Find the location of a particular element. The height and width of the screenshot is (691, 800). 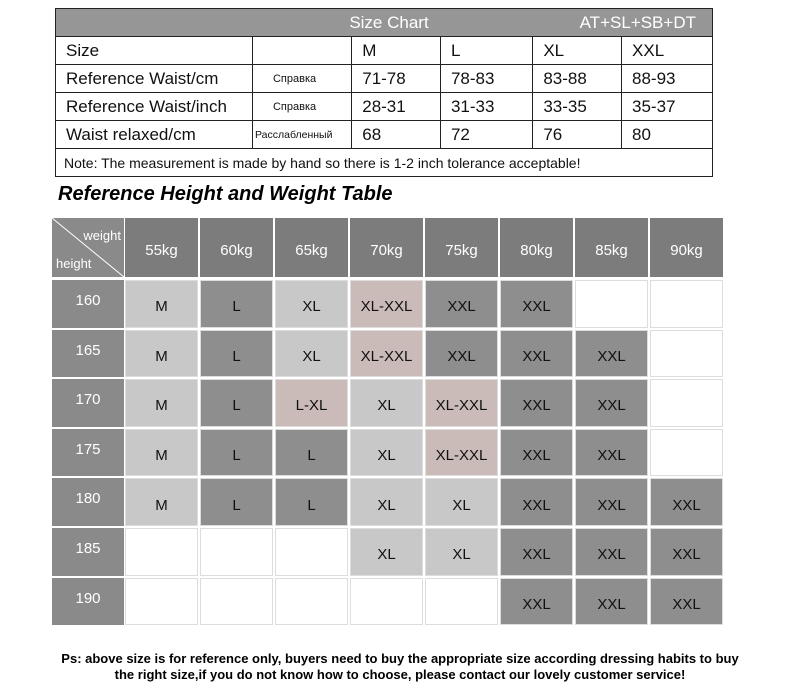

measure-value: 71-78 is located at coordinates (396, 78).